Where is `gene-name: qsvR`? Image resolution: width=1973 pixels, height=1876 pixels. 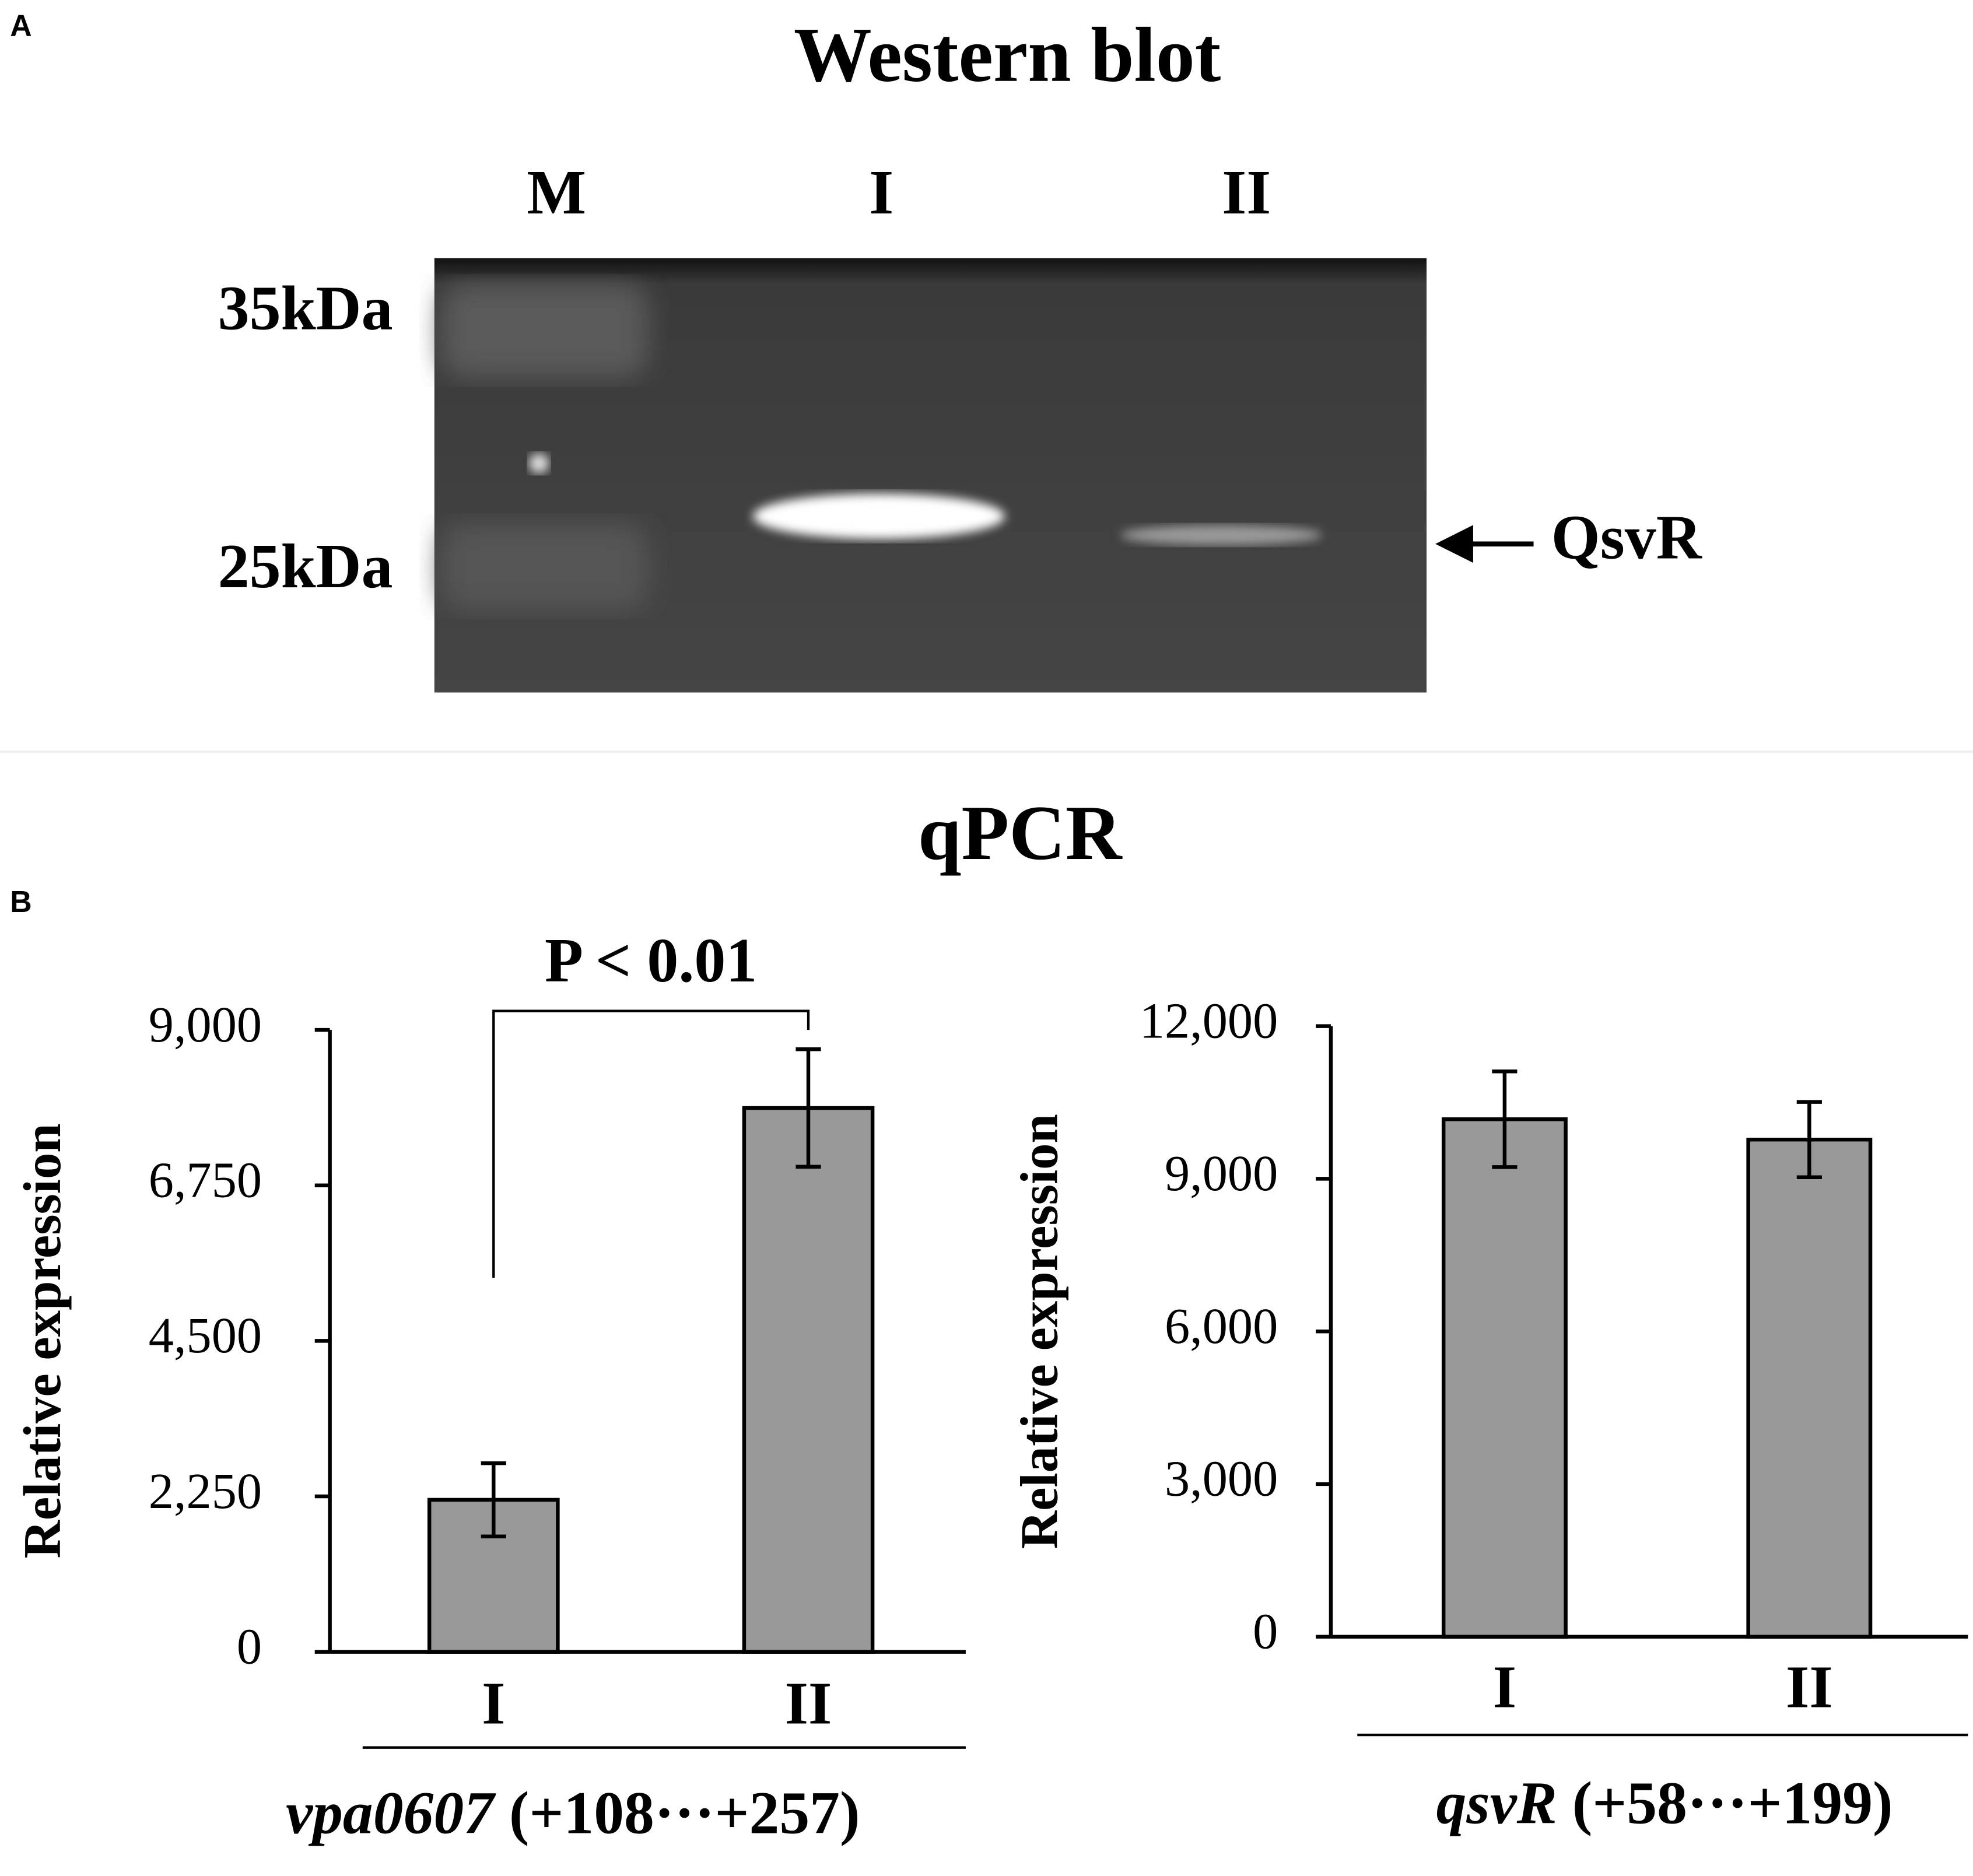
gene-name: qsvR is located at coordinates (1496, 1803).